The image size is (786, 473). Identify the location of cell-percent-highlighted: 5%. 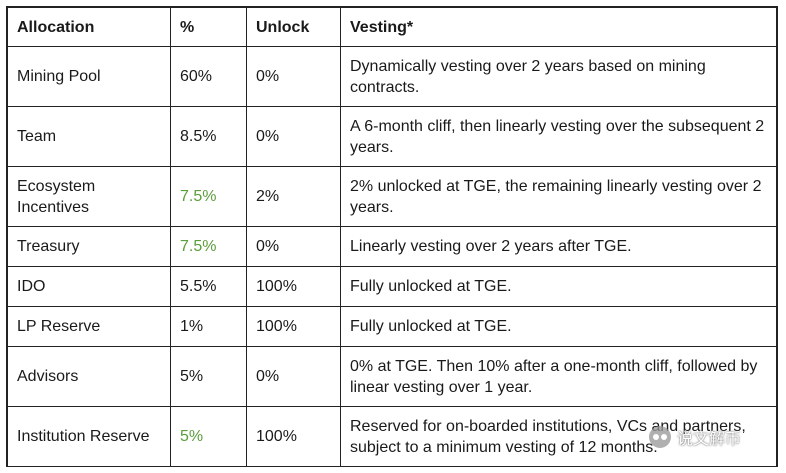
(208, 436).